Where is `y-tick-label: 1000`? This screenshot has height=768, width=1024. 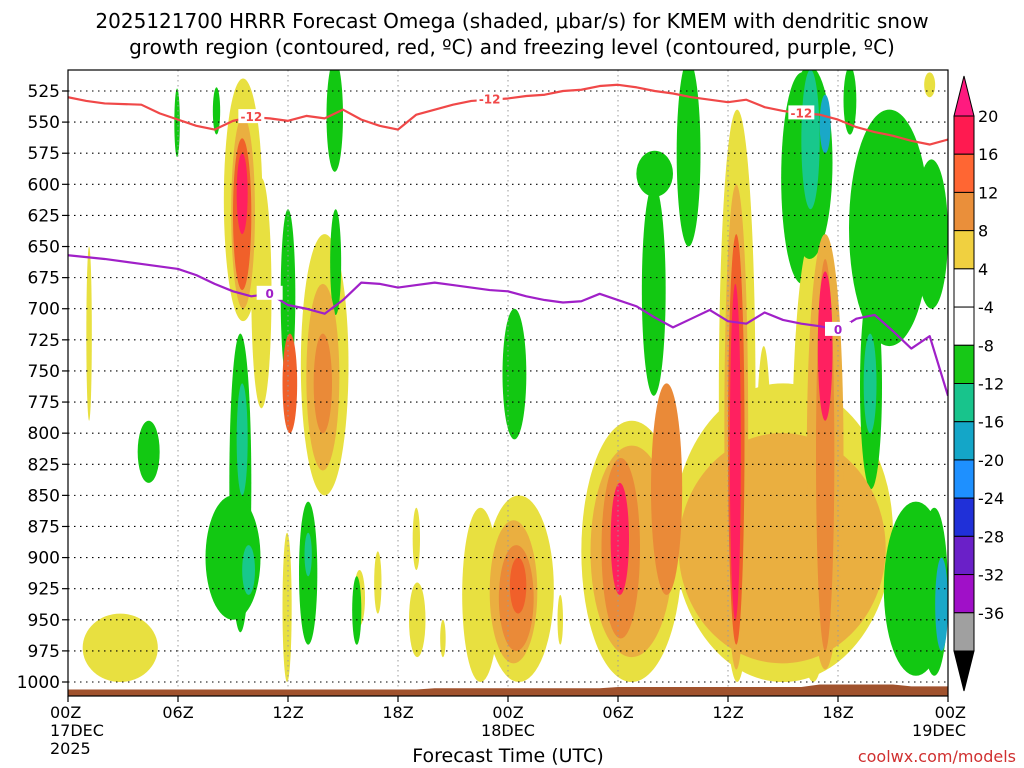
y-tick-label: 1000 is located at coordinates (38, 683).